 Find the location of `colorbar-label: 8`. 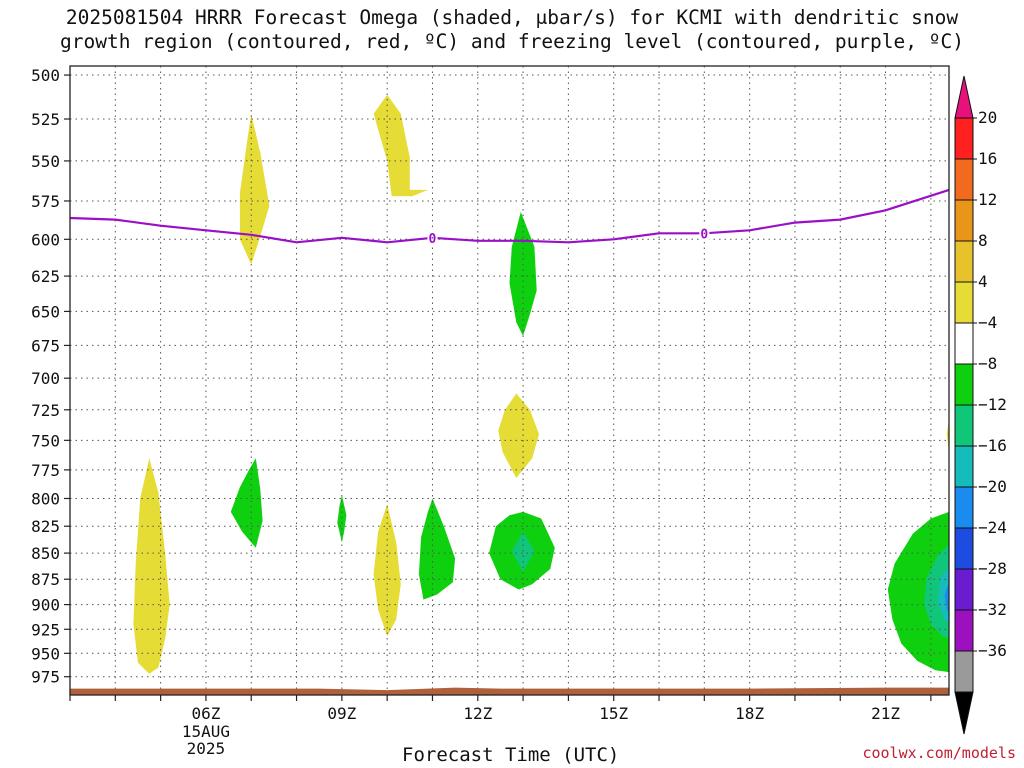

colorbar-label: 8 is located at coordinates (983, 240).